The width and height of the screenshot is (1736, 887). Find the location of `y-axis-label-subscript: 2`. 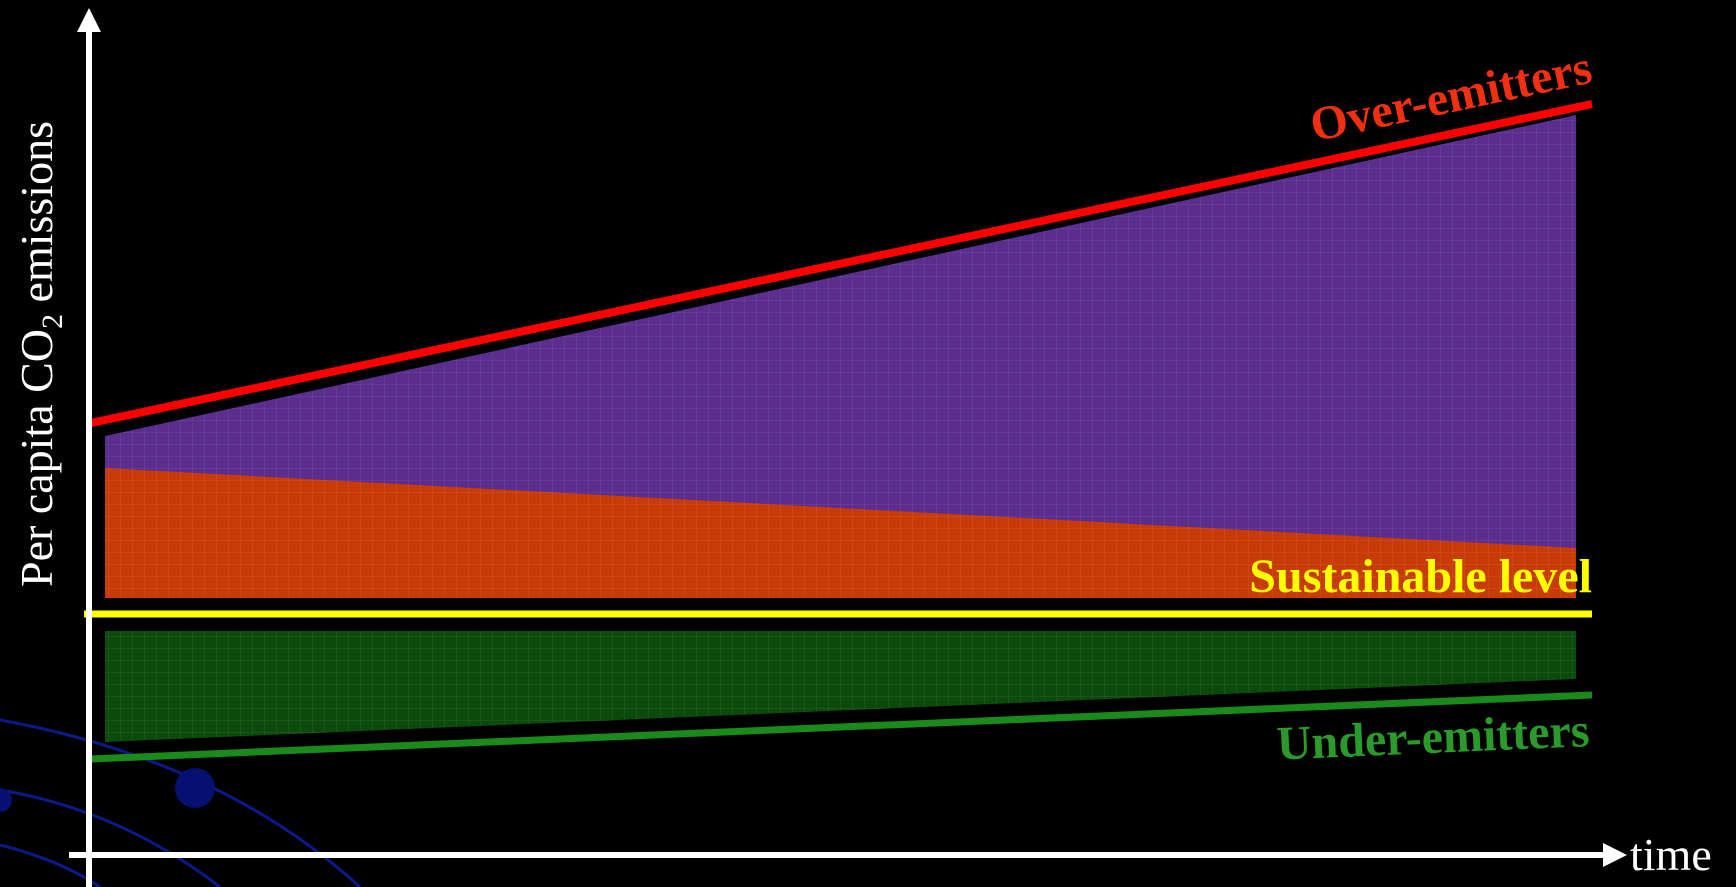

y-axis-label-subscript: 2 is located at coordinates (52, 321).